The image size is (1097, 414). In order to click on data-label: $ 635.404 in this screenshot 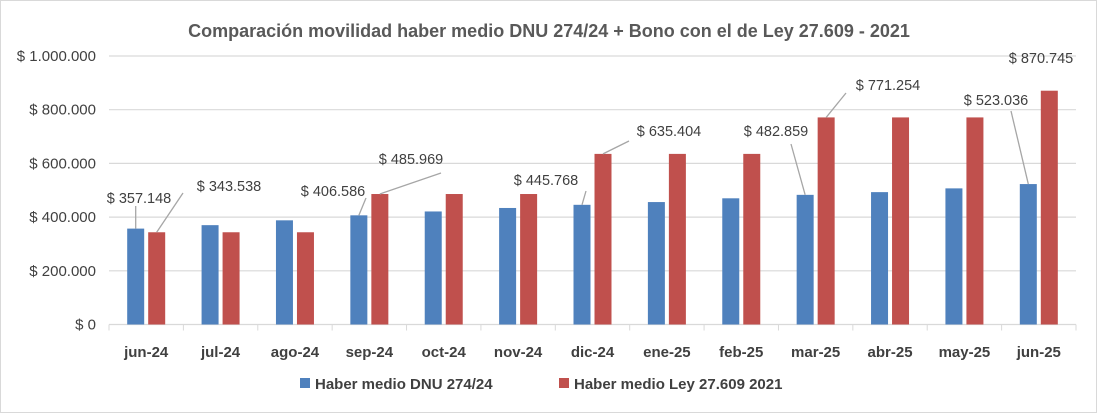, I will do `click(669, 132)`.